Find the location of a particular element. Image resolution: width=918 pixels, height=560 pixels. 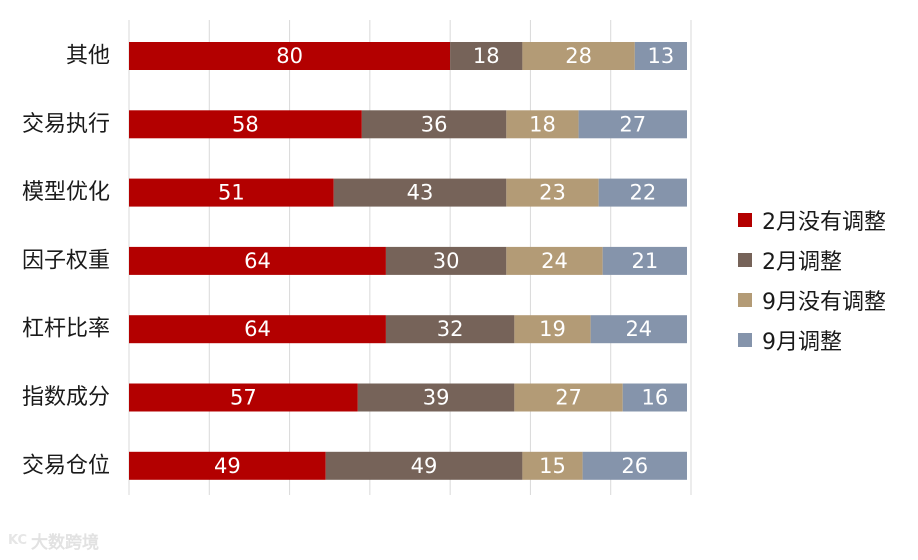

legend-item: 9月没有调整 is located at coordinates (825, 300).